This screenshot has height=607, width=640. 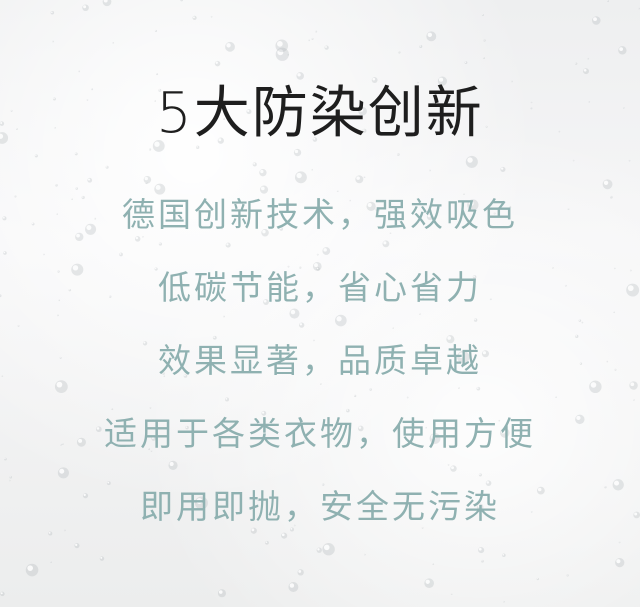 What do you see at coordinates (320, 360) in the screenshot?
I see `feature-item-3: 效果显著，品质卓越` at bounding box center [320, 360].